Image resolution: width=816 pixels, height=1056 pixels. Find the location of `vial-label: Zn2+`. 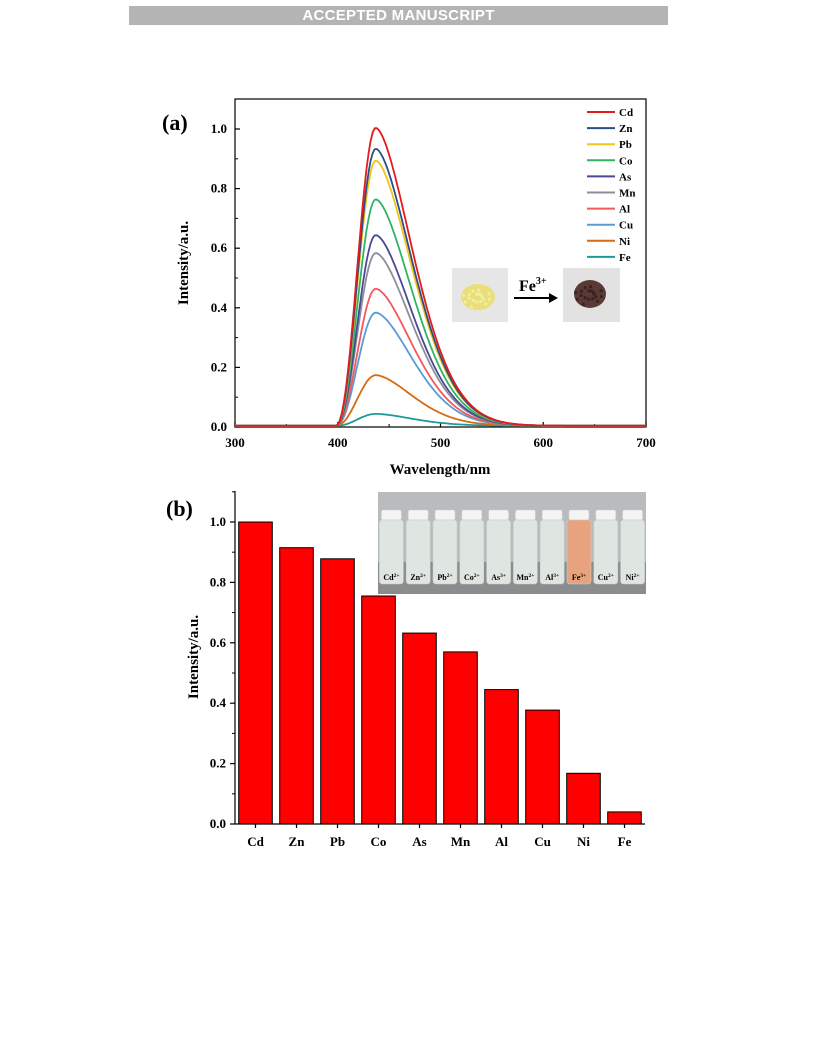

vial-label: Zn2+ is located at coordinates (418, 577).